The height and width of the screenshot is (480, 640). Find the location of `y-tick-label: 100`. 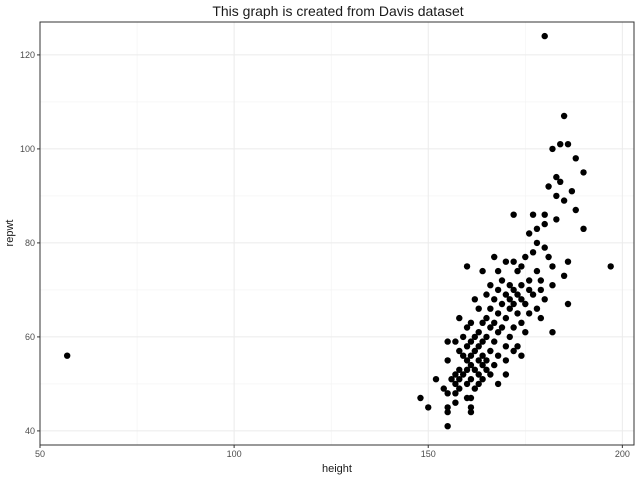

y-tick-label: 100 is located at coordinates (27, 149).